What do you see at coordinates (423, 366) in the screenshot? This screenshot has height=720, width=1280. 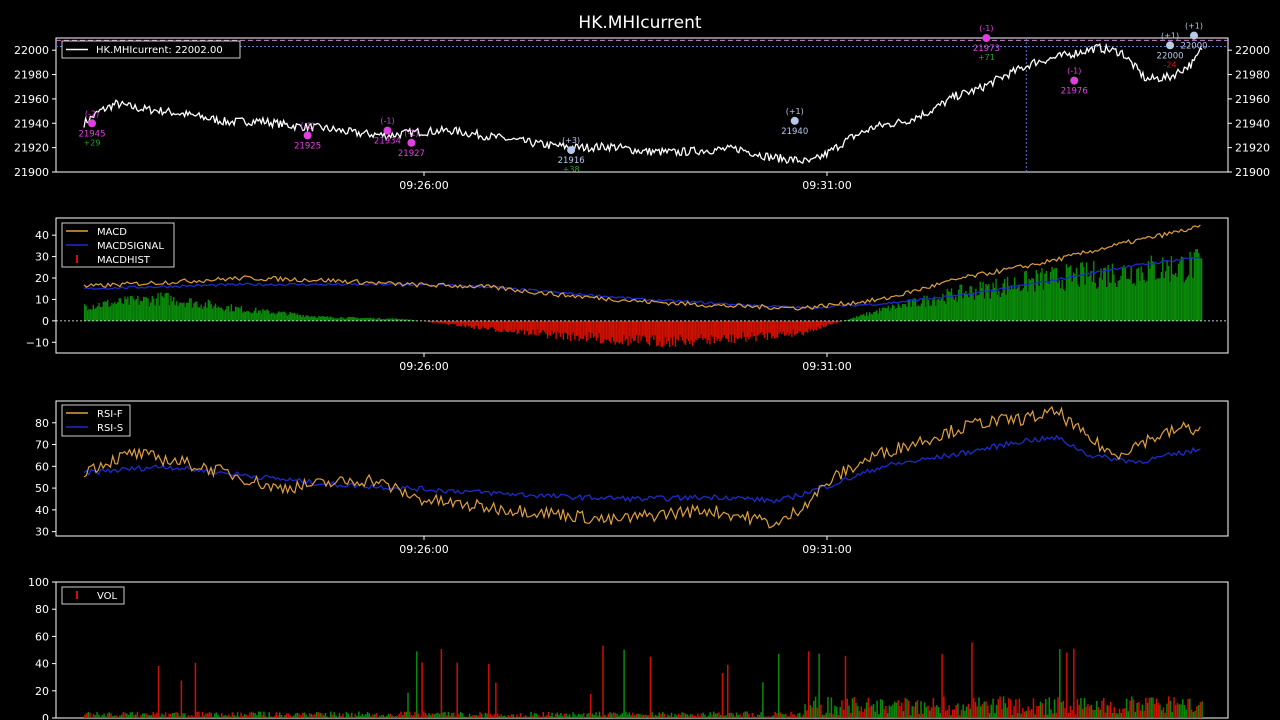 I see `macd-xtick-label: 09:26:00` at bounding box center [423, 366].